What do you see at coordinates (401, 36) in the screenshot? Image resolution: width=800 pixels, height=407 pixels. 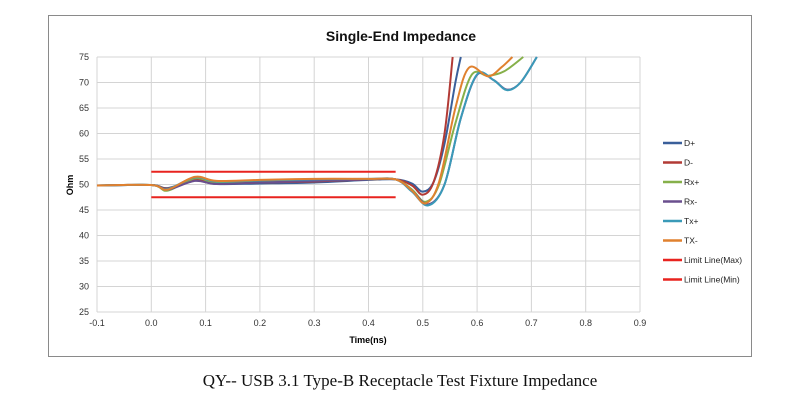 I see `chart-title: Single-End Impedance` at bounding box center [401, 36].